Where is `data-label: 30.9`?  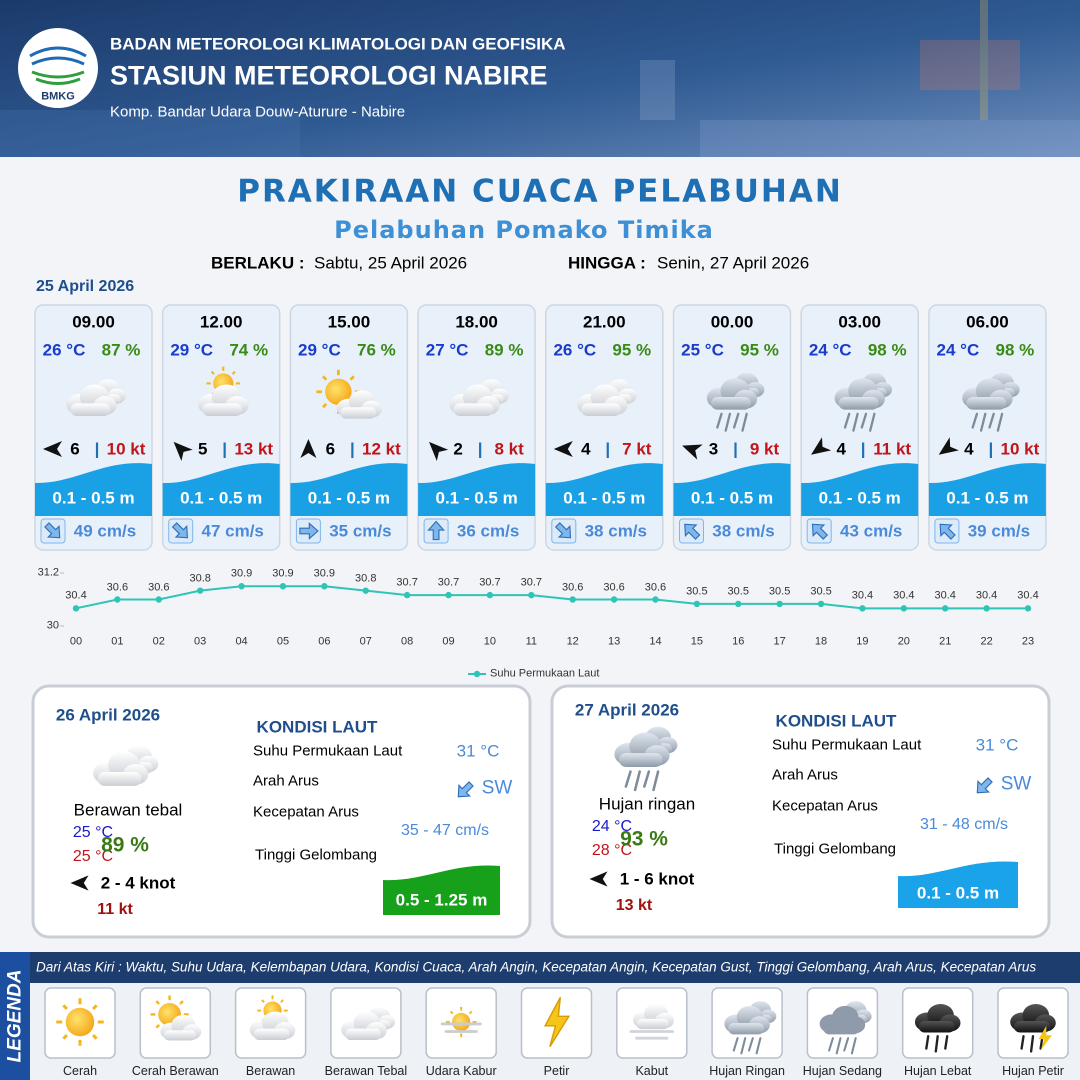 data-label: 30.9 is located at coordinates (283, 573).